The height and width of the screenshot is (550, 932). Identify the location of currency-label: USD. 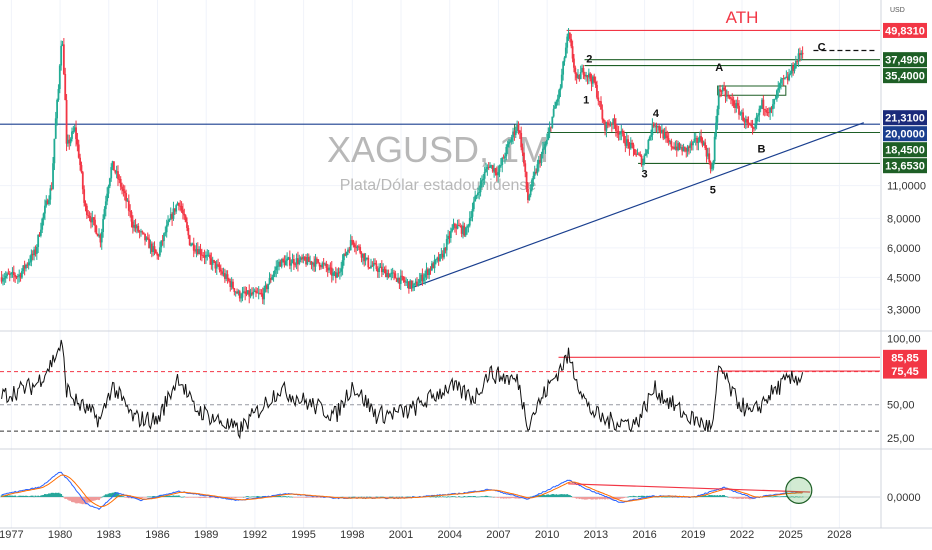
(897, 10).